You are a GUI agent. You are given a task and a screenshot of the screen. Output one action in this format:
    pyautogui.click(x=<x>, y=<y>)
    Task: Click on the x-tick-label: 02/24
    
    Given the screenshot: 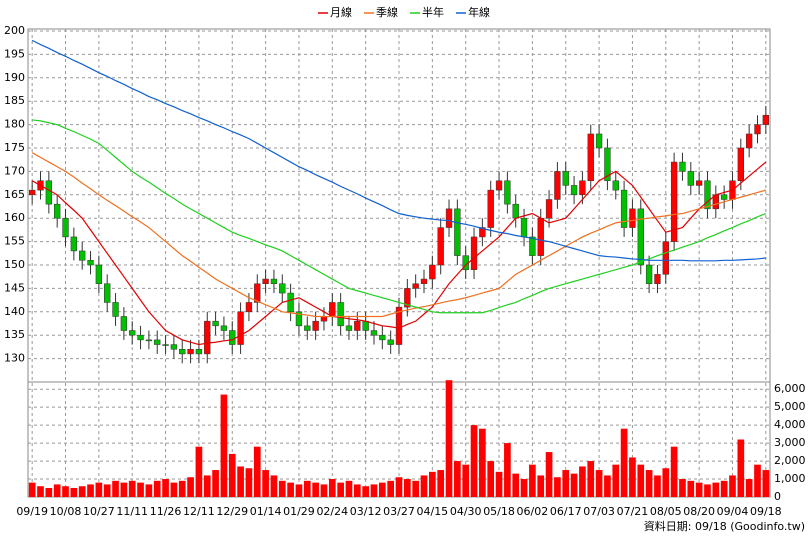 What is the action you would take?
    pyautogui.click(x=332, y=511)
    